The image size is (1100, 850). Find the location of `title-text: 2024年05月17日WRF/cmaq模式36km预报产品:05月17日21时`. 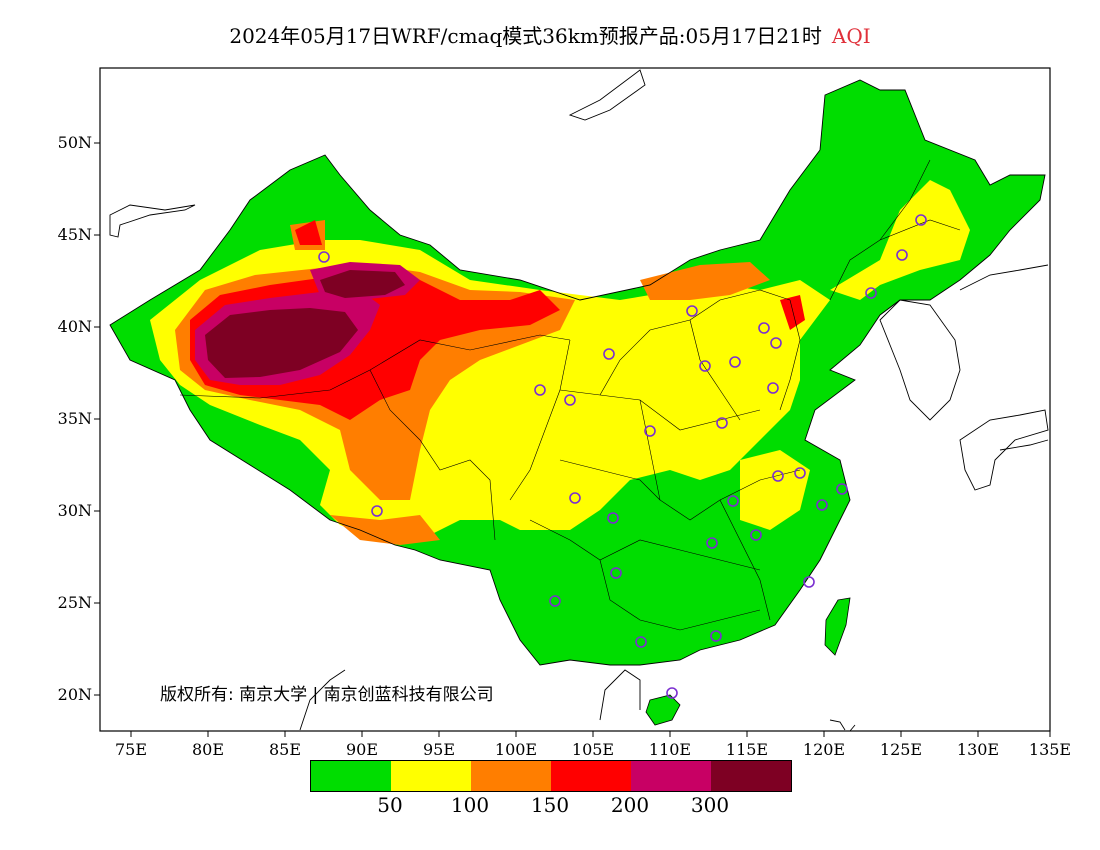

title-text: 2024年05月17日WRF/cmaq模式36km预报产品:05月17日21时 is located at coordinates (525, 36).